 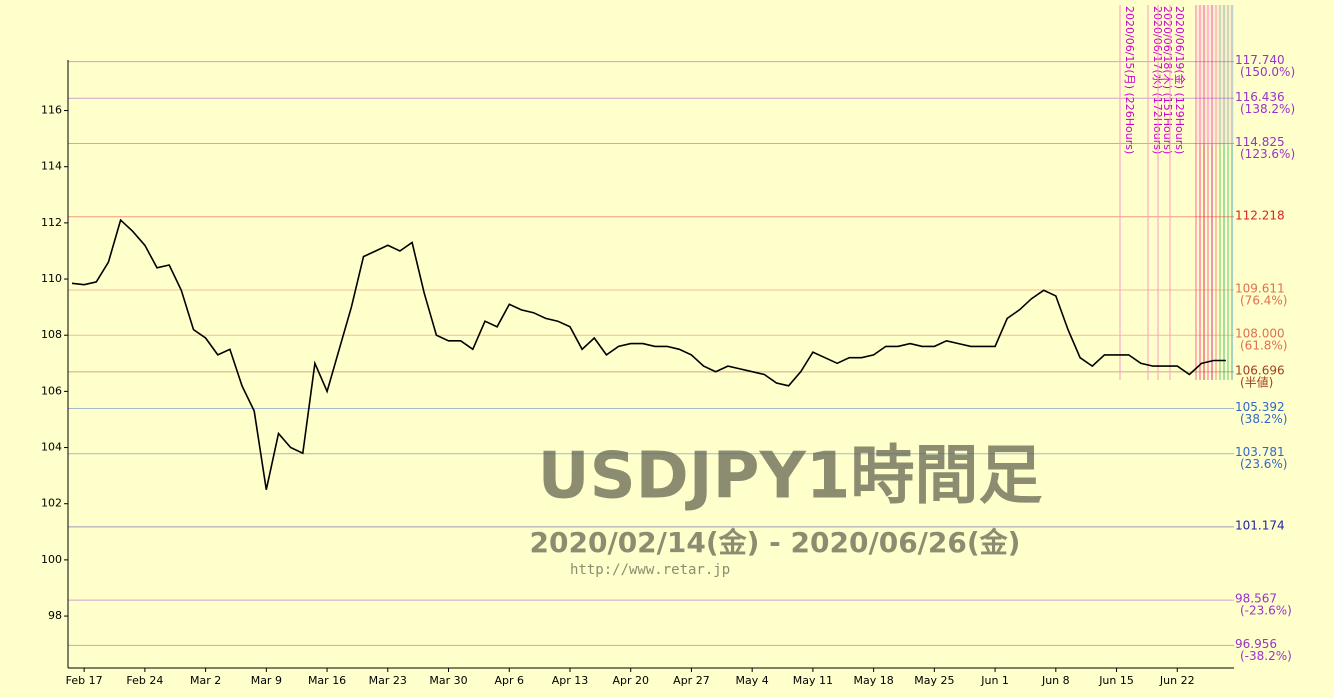 What do you see at coordinates (51, 447) in the screenshot?
I see `y-tick-label: 104` at bounding box center [51, 447].